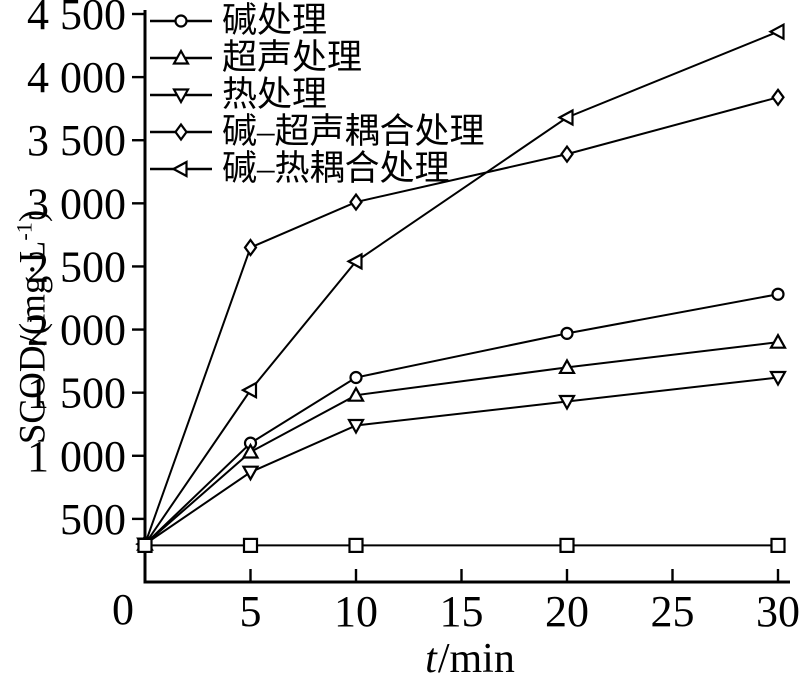 The width and height of the screenshot is (800, 687). What do you see at coordinates (76, 140) in the screenshot?
I see `y-tick-label: 3 500` at bounding box center [76, 140].